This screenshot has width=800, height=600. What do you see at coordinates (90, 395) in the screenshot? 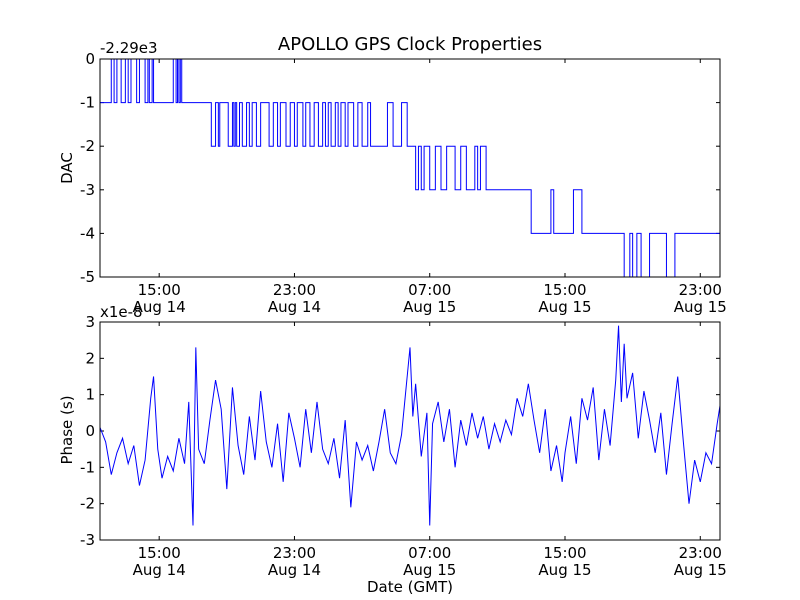
I see `phase-ytick-label: 1` at bounding box center [90, 395].